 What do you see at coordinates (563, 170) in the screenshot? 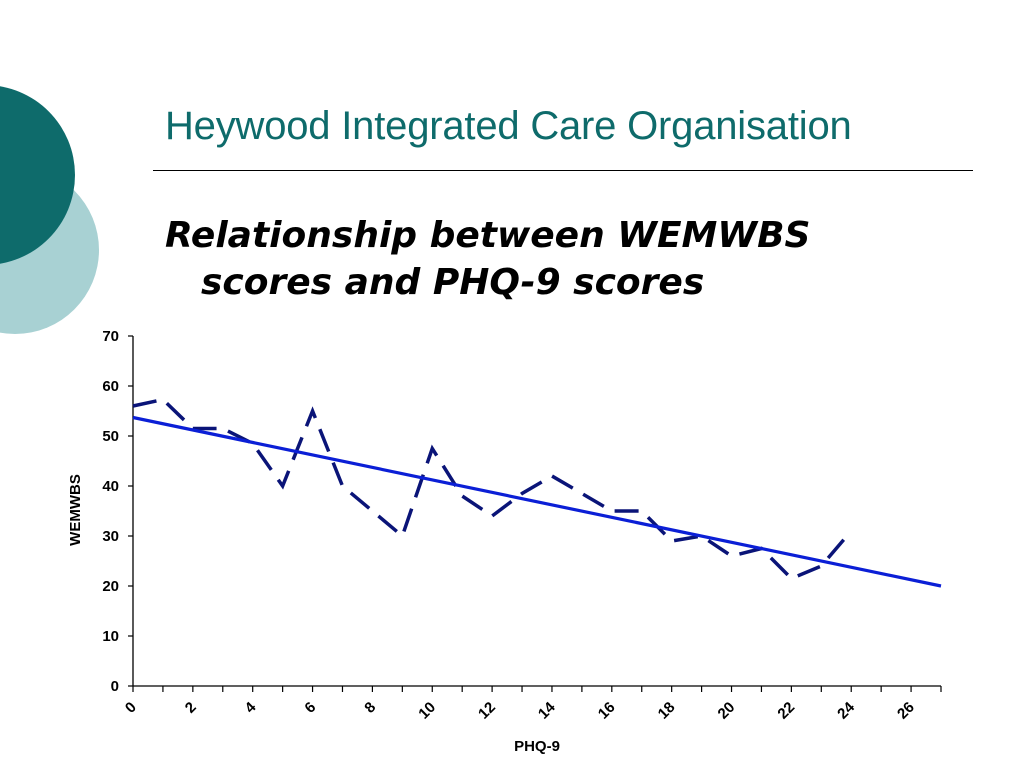
I see `title-divider` at bounding box center [563, 170].